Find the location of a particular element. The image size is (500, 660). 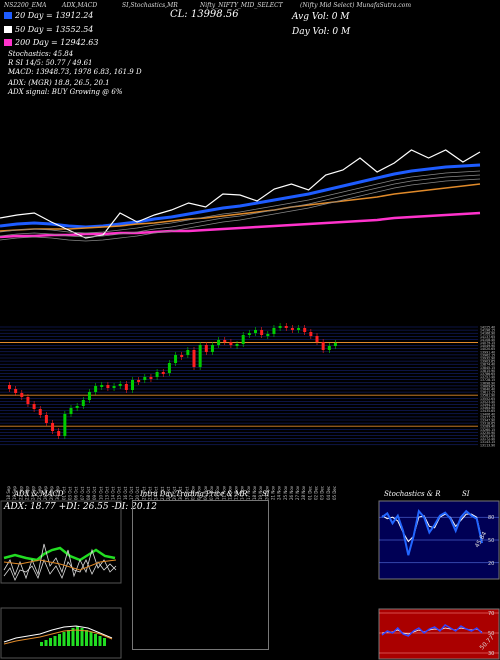

level-label: 13757.40 is located at coordinates (487, 377).